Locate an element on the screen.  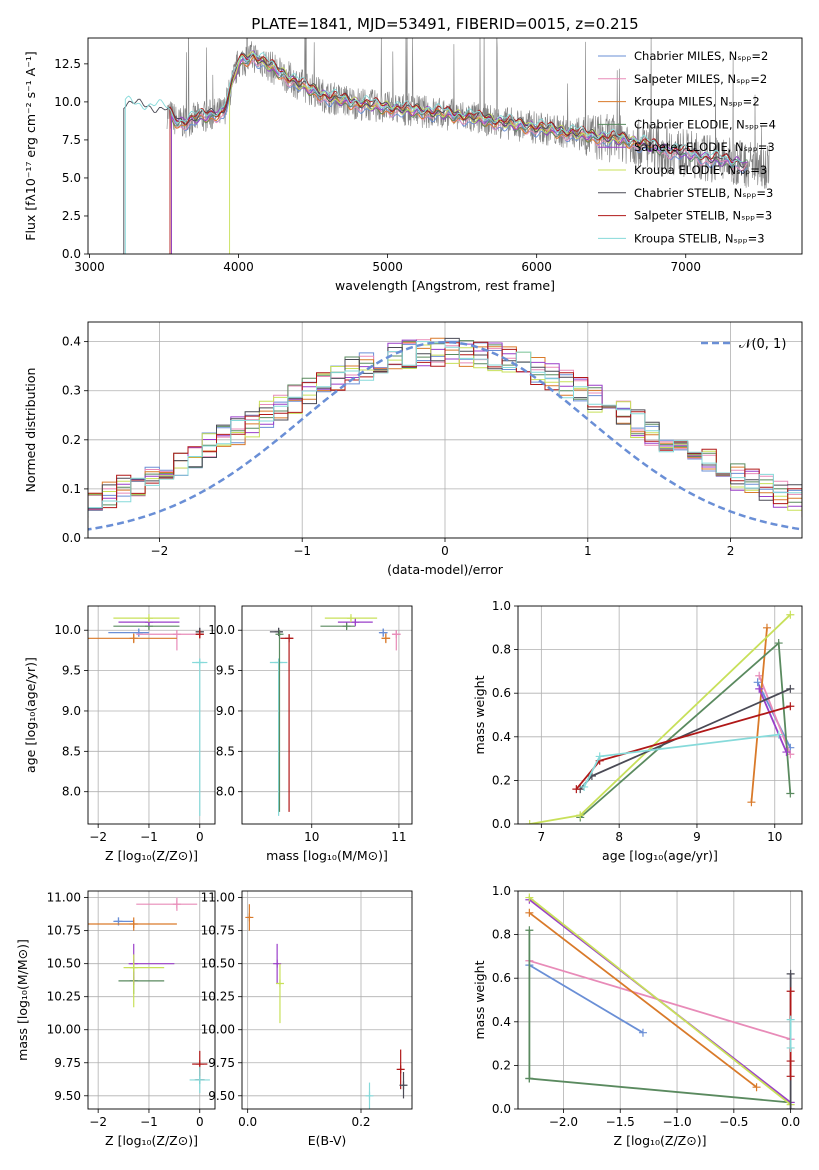
legend-label: Salpeter MILES, Nₛₚₚ=2 is located at coordinates (700, 79).